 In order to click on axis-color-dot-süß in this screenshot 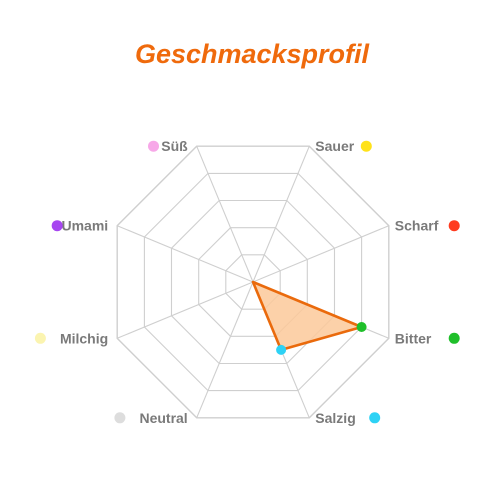, I will do `click(153, 146)`.